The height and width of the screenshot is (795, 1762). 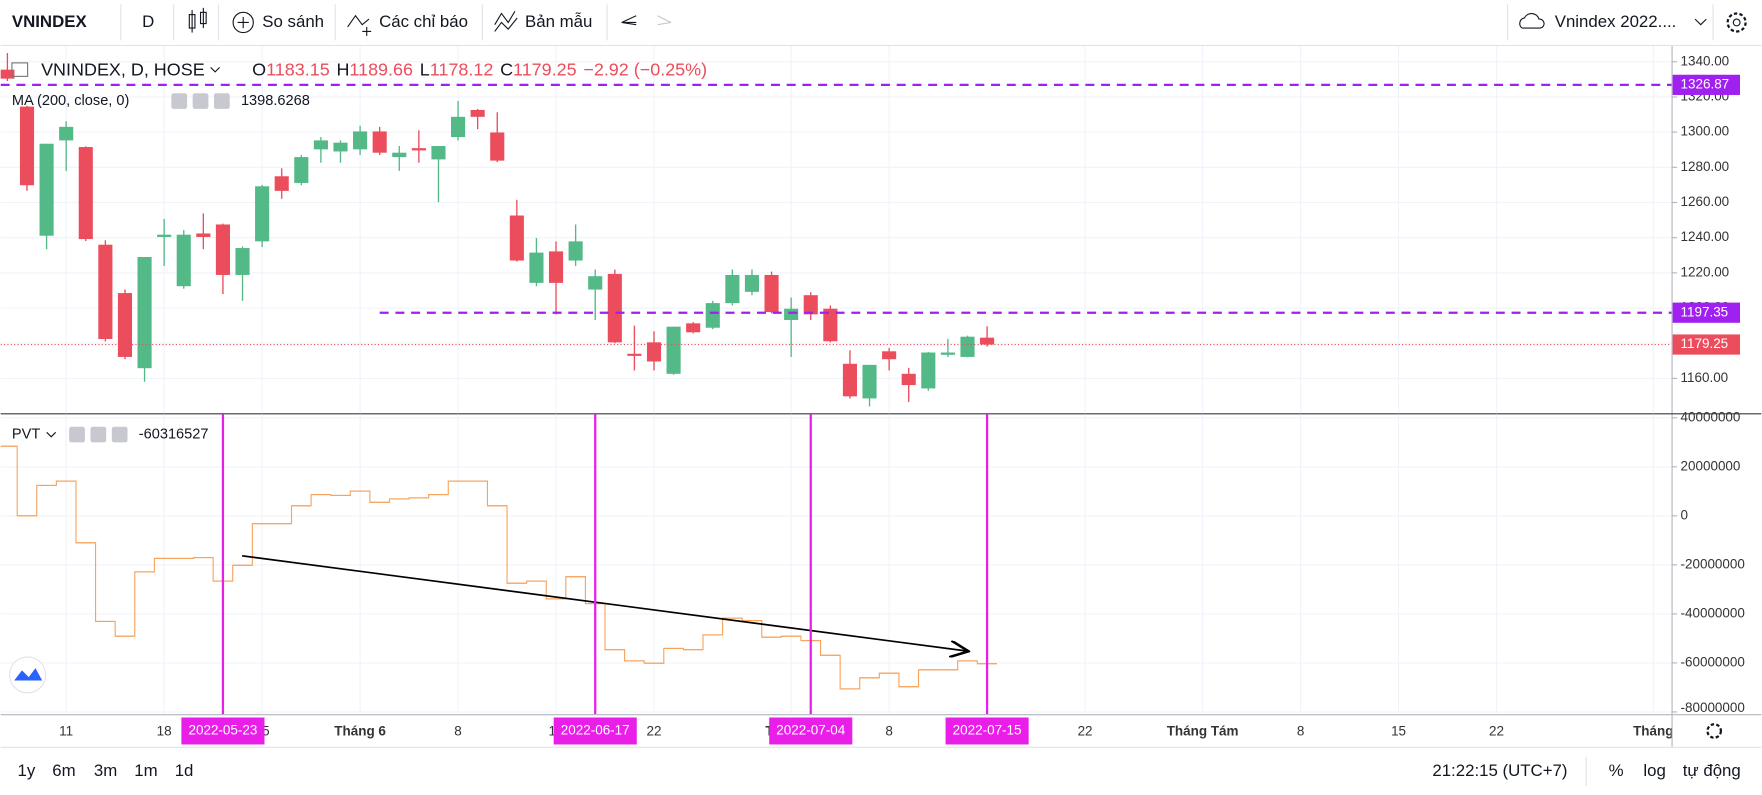 I want to click on pvt-menu, so click(x=51, y=434).